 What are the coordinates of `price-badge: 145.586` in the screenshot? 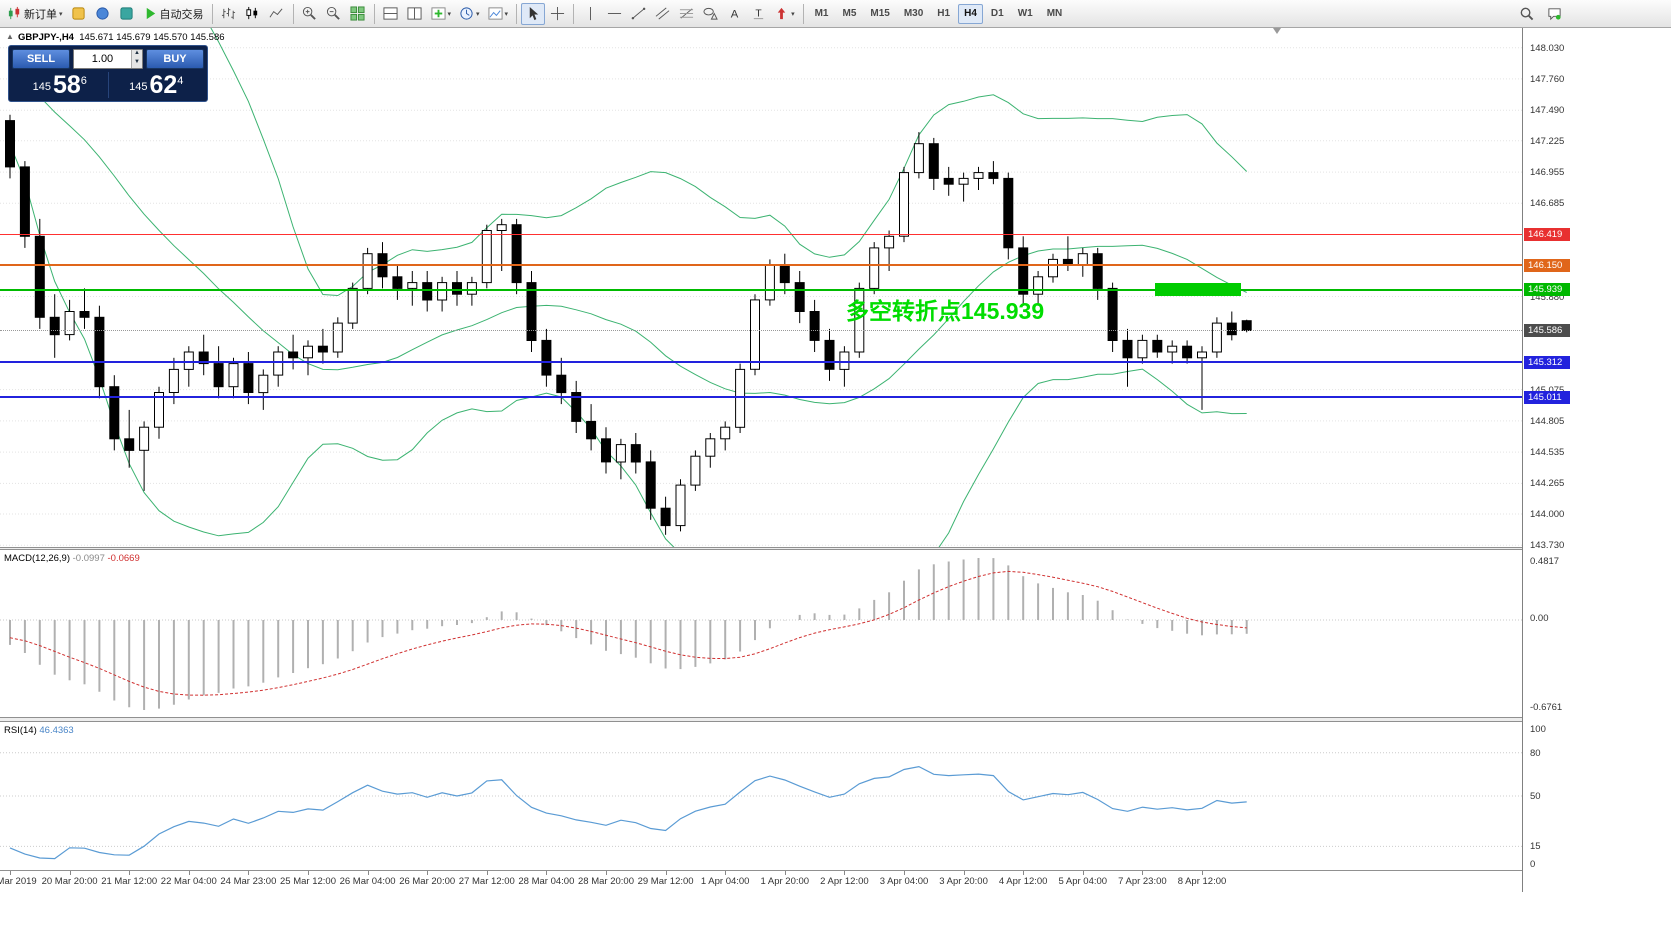 It's located at (1547, 330).